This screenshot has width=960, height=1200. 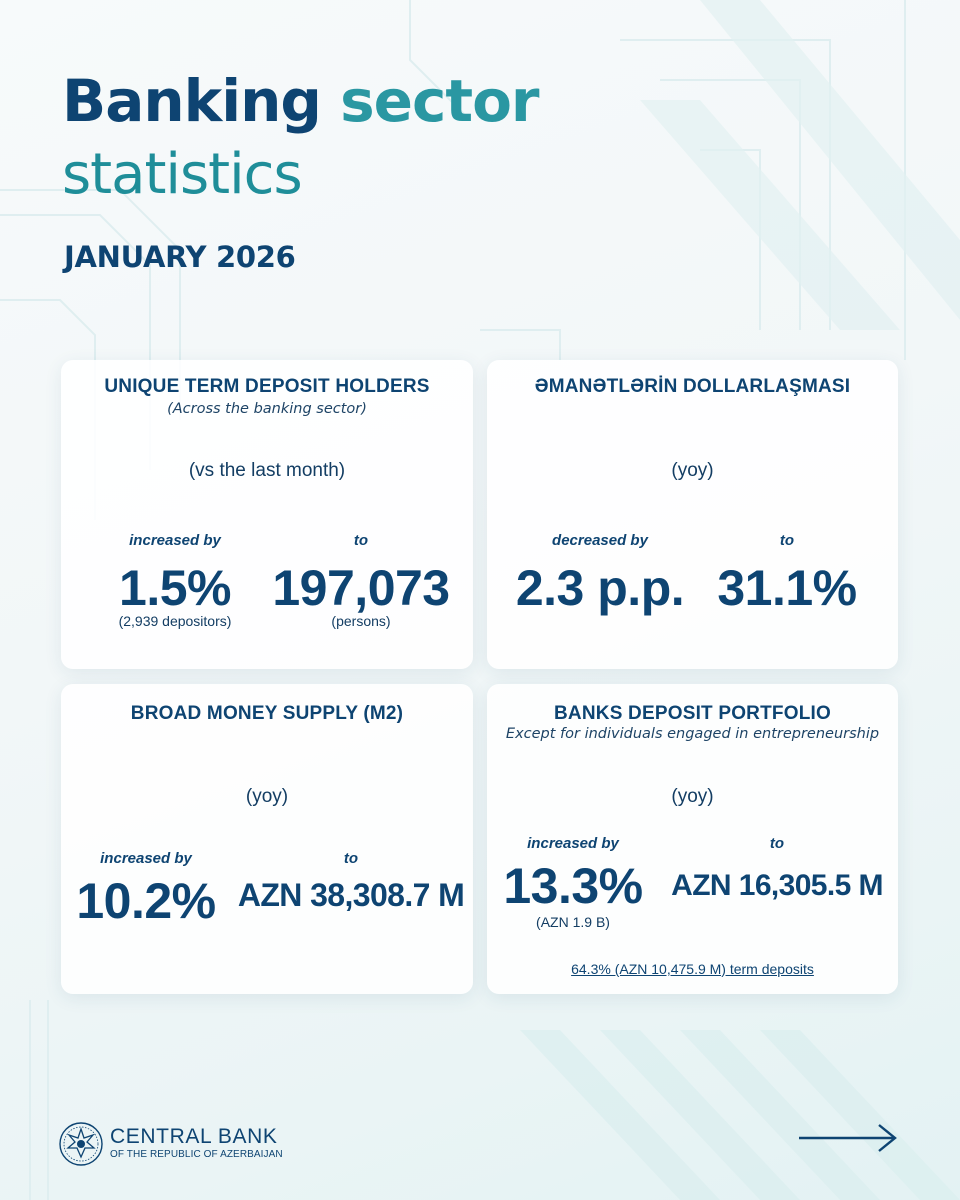 What do you see at coordinates (146, 901) in the screenshot?
I see `change-value: 10.2%` at bounding box center [146, 901].